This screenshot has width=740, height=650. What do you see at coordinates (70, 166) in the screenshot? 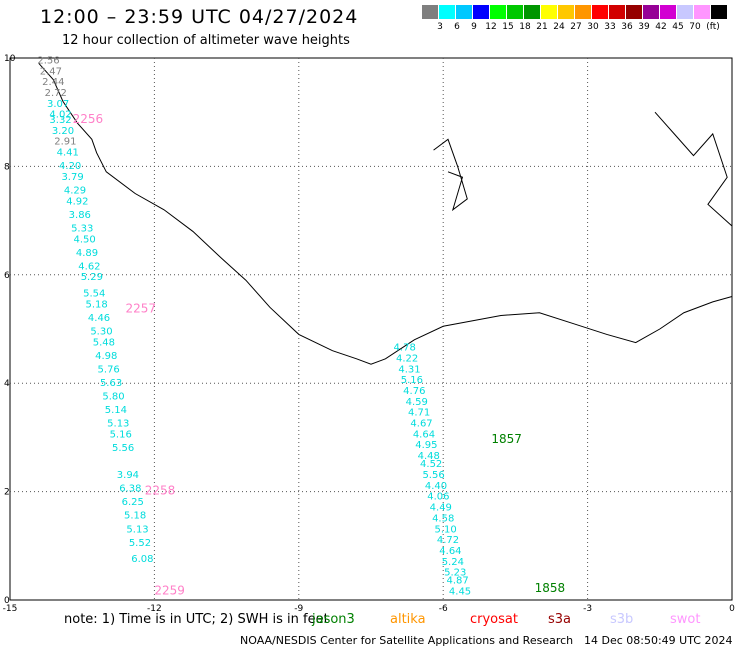
I see `wave-height-value: 4.20` at bounding box center [70, 166].